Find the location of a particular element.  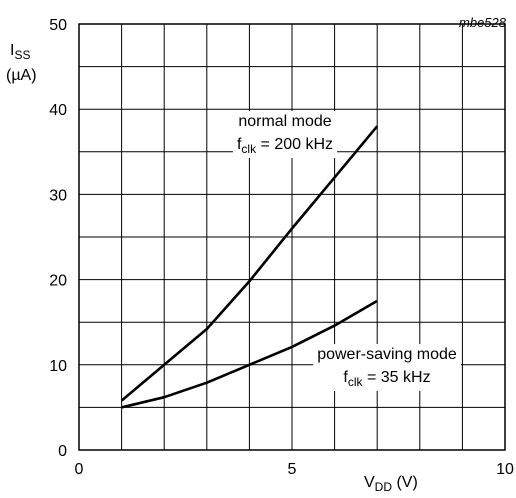

y-tick-label: 40 is located at coordinates (58, 110).